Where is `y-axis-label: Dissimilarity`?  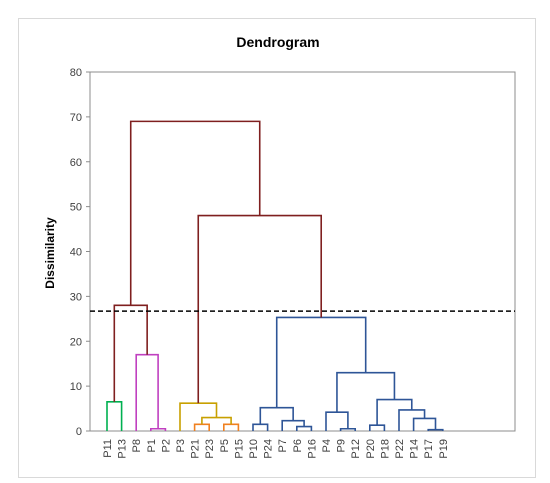 y-axis-label: Dissimilarity is located at coordinates (50, 253).